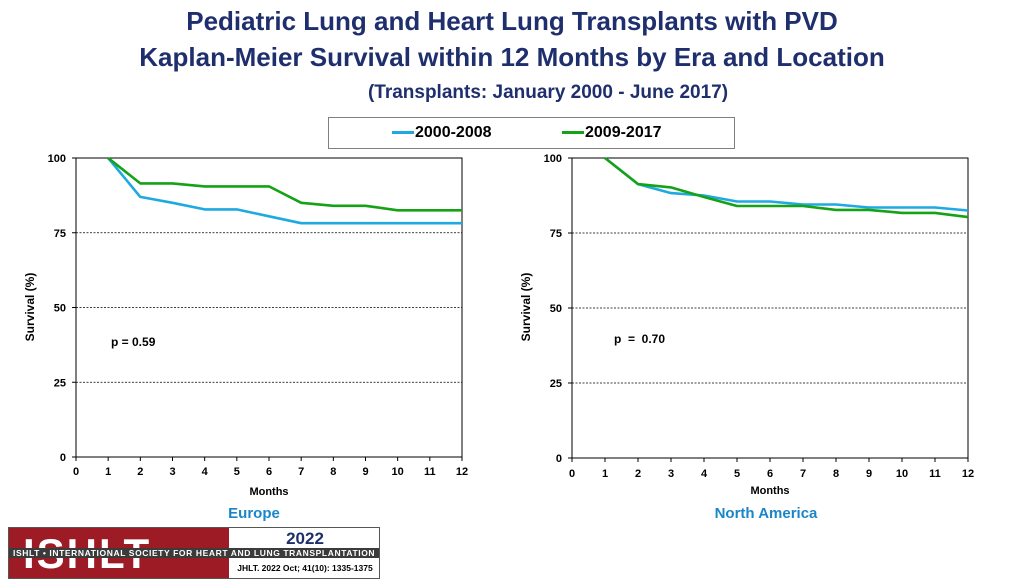  I want to click on y-axis-label-1: Survival (%), so click(526, 307).